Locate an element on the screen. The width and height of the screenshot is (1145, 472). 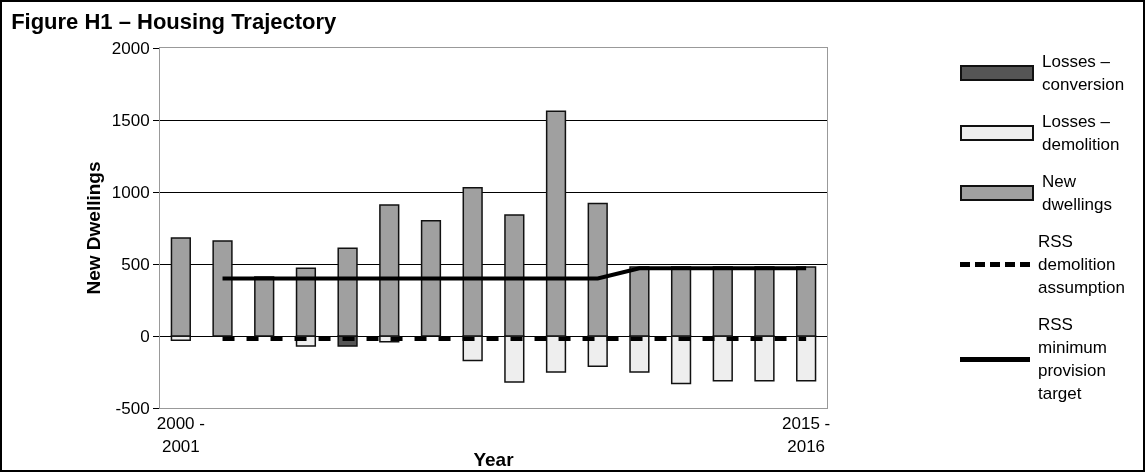
x-tick-label: 2015 - 2016 is located at coordinates (806, 435).